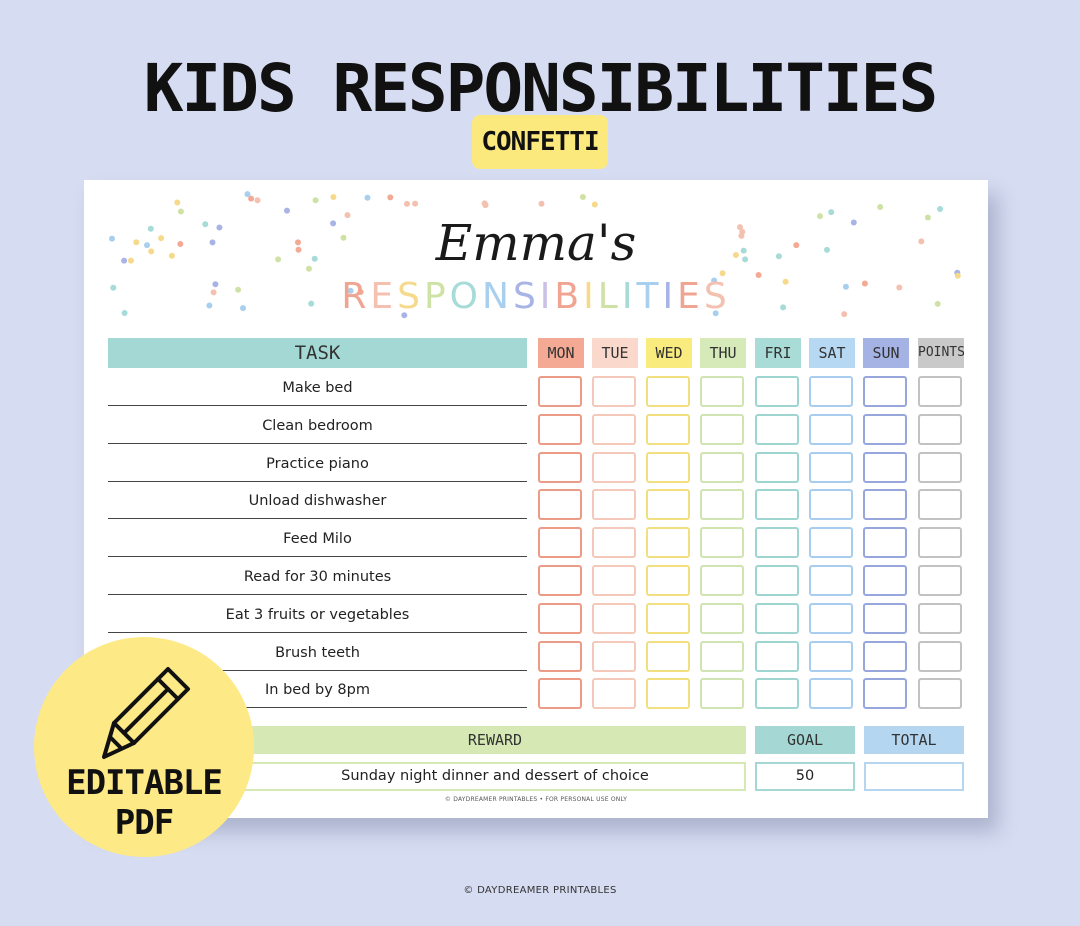 The width and height of the screenshot is (1080, 926). What do you see at coordinates (317, 576) in the screenshot?
I see `task-label: Read for 30 minutes` at bounding box center [317, 576].